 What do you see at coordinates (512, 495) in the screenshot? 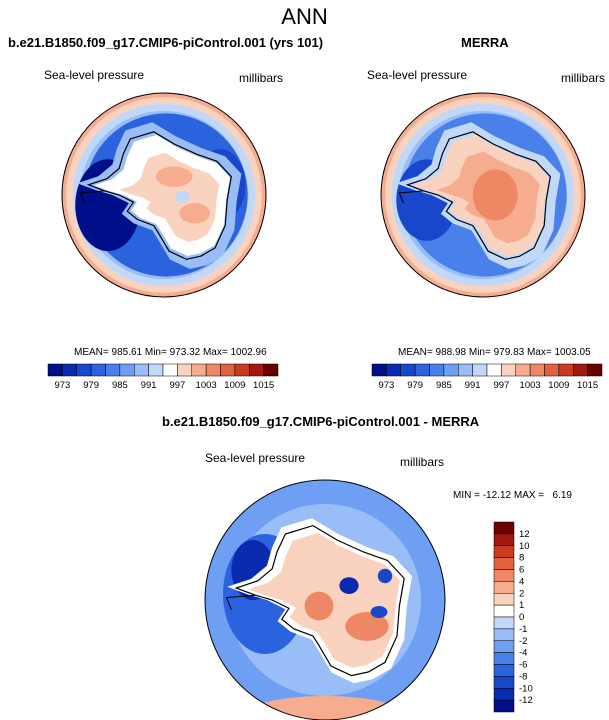
I see `panel3-stats: MIN = -12.12 MAX = 6.19` at bounding box center [512, 495].